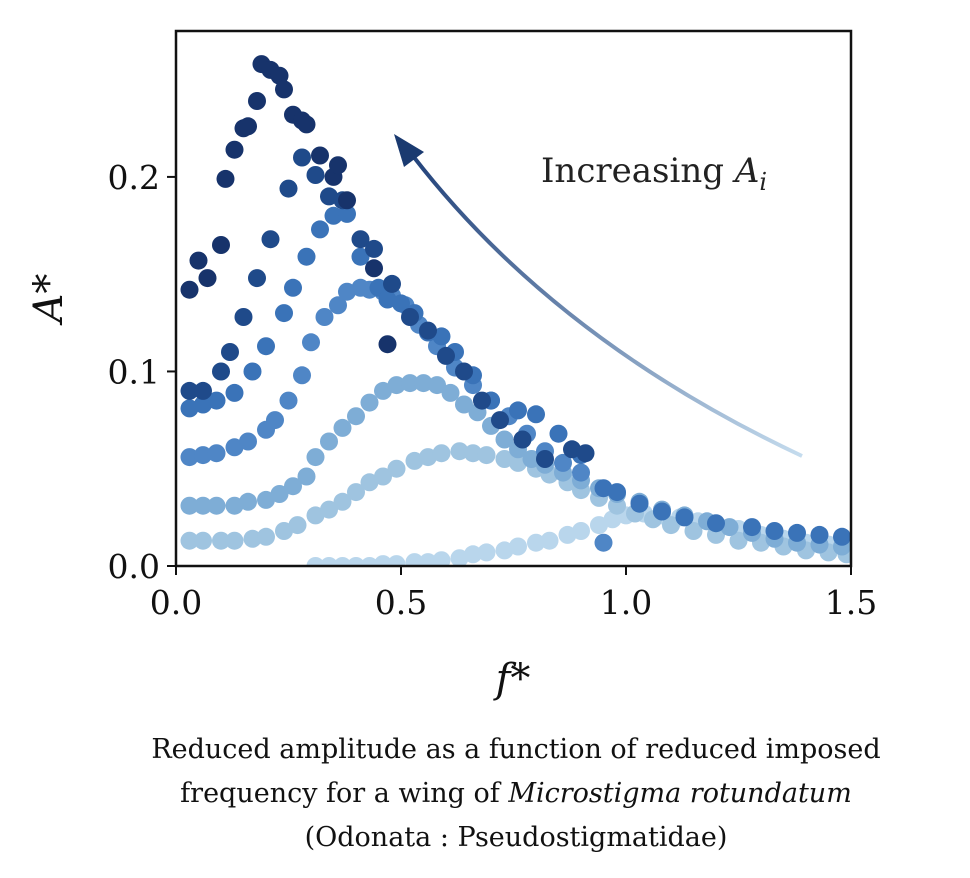 Image resolution: width=970 pixels, height=878 pixels. I want to click on caption-line-2-prefix: frequency for a wing of, so click(344, 793).